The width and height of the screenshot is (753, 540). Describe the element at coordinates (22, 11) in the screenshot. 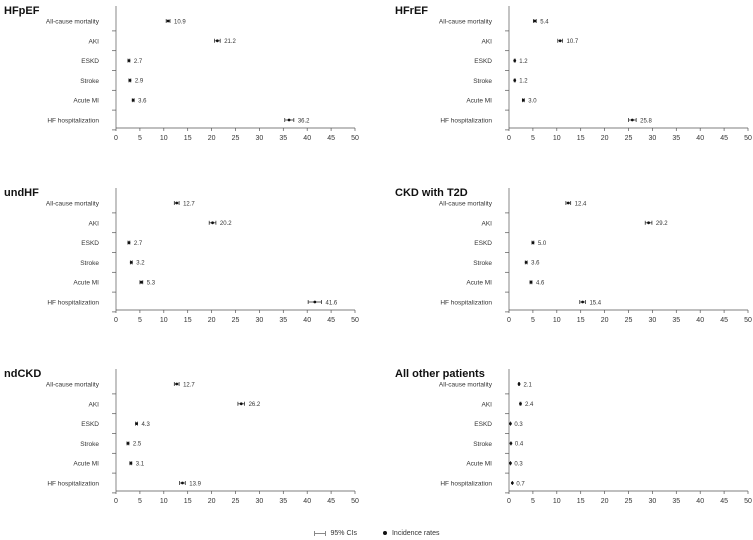

I see `panel-title: HFpEF` at that location.